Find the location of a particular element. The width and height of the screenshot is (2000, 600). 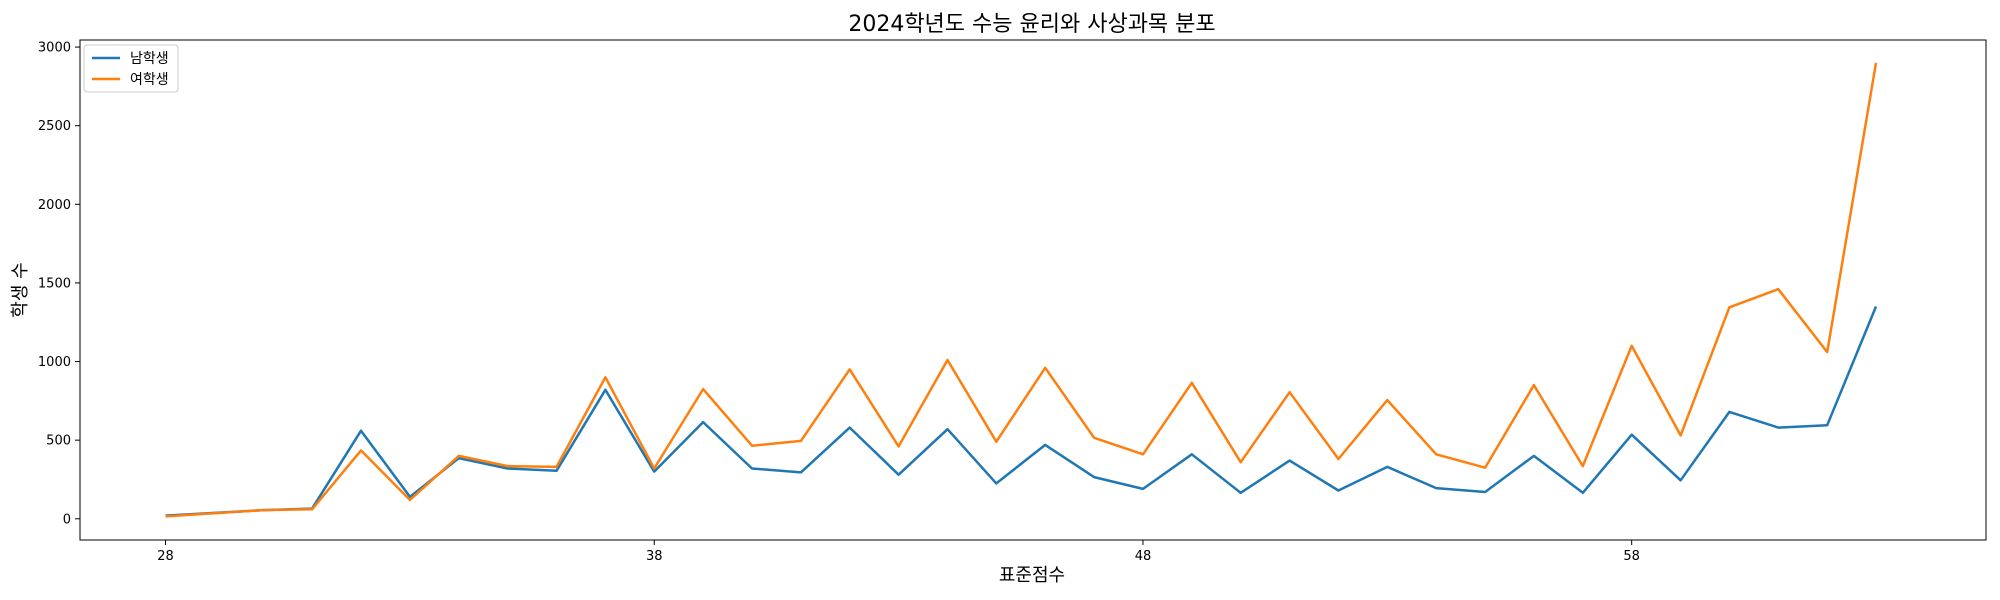

x-tick-label: 48 is located at coordinates (1143, 556).